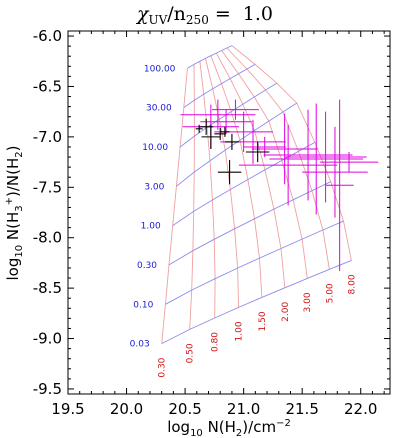 The width and height of the screenshot is (400, 438). What do you see at coordinates (13, 269) in the screenshot?
I see `y-title-log: log` at bounding box center [13, 269].